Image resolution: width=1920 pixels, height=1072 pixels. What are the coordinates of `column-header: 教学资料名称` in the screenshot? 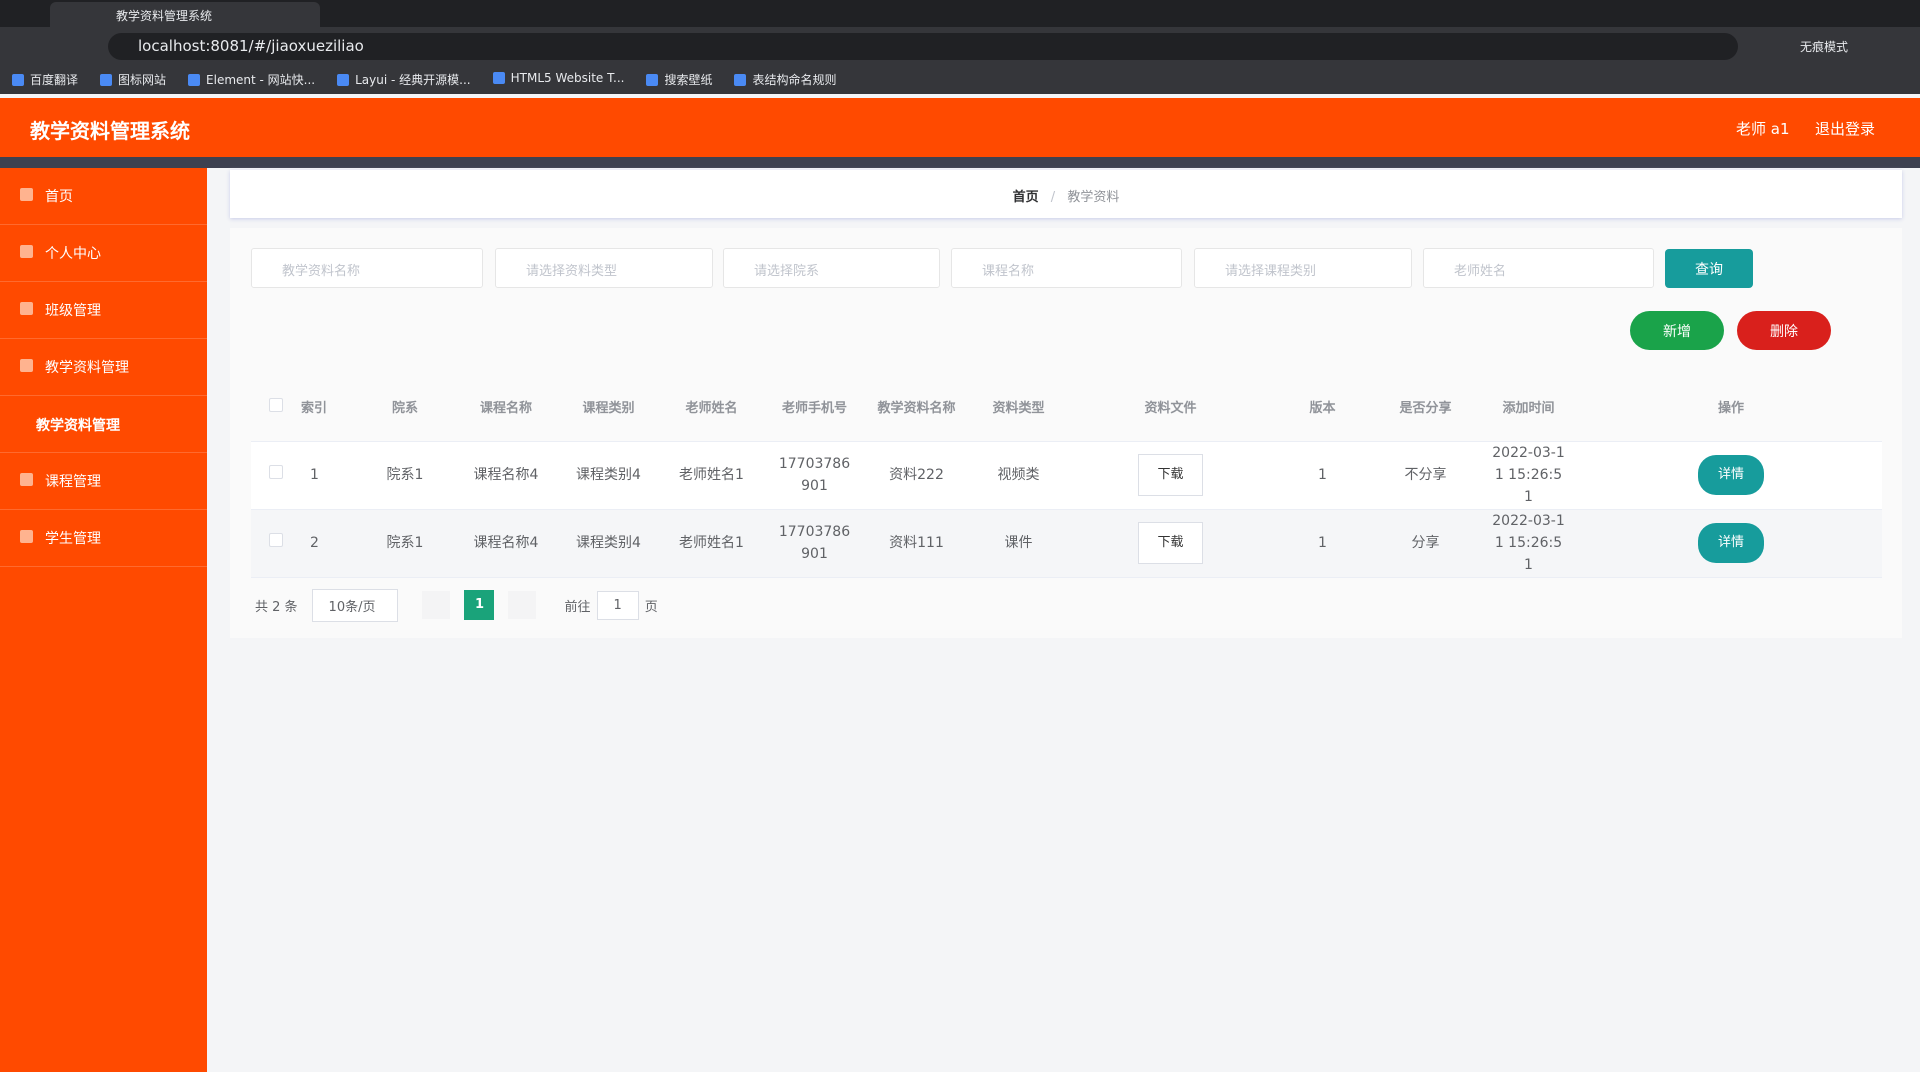 It's located at (916, 407).